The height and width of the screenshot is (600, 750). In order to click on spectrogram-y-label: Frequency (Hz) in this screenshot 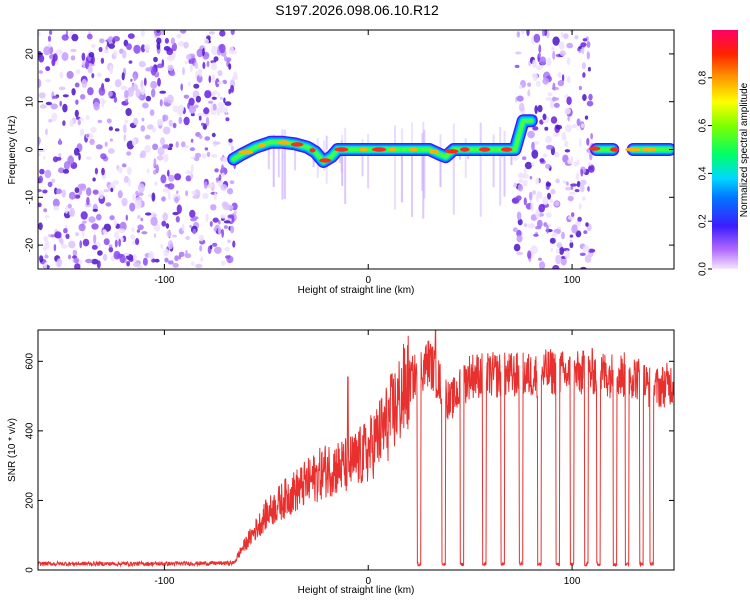, I will do `click(12, 150)`.